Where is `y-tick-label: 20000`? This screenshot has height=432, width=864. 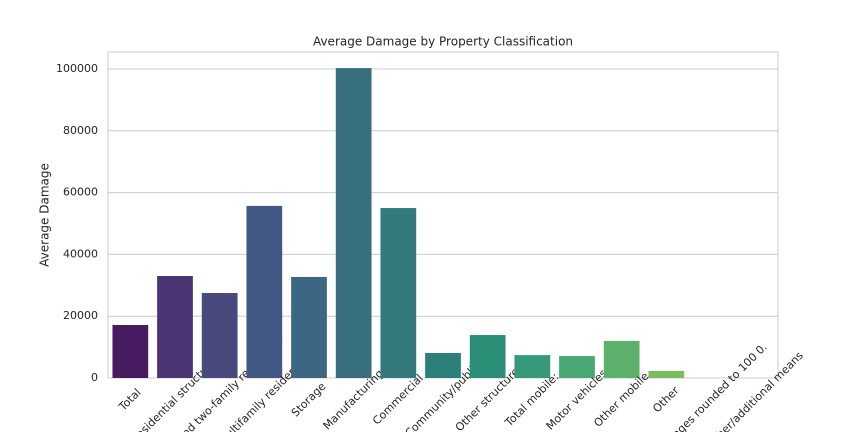 y-tick-label: 20000 is located at coordinates (80, 315).